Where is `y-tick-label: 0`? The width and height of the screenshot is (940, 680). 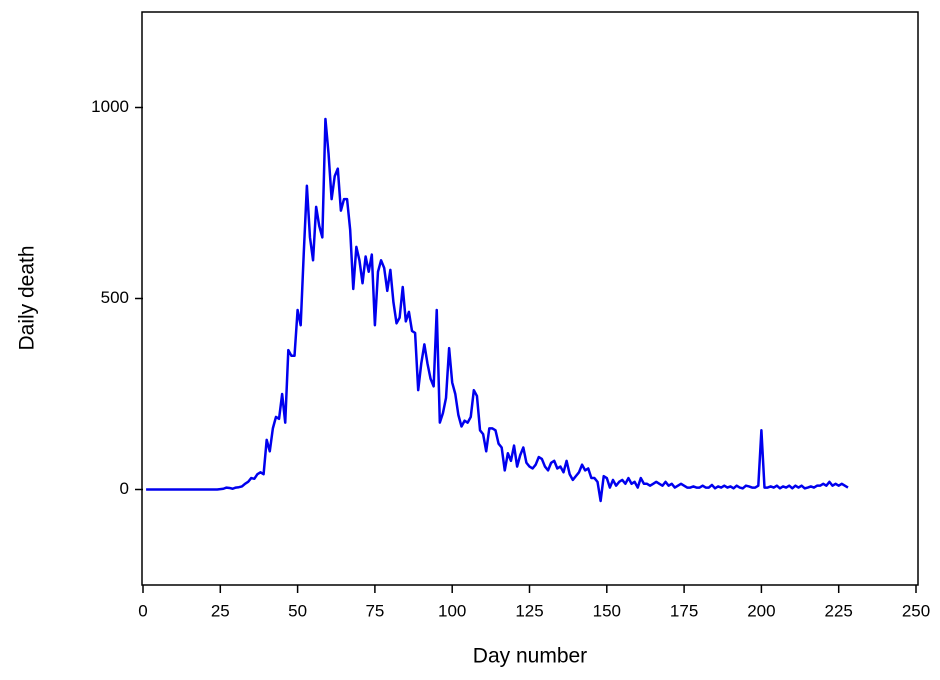
y-tick-label: 0 is located at coordinates (124, 488).